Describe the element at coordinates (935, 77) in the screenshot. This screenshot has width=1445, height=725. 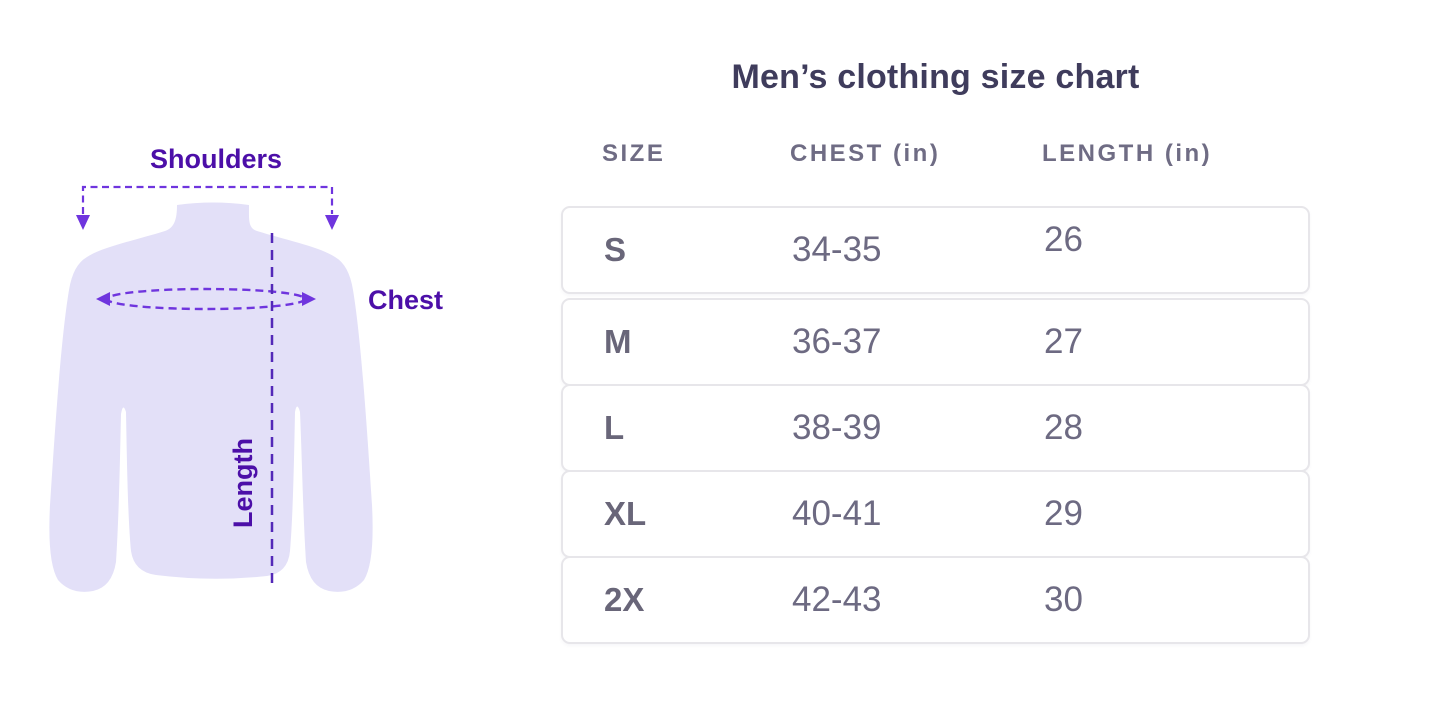
I see `page-title: Men’s clothing size chart` at that location.